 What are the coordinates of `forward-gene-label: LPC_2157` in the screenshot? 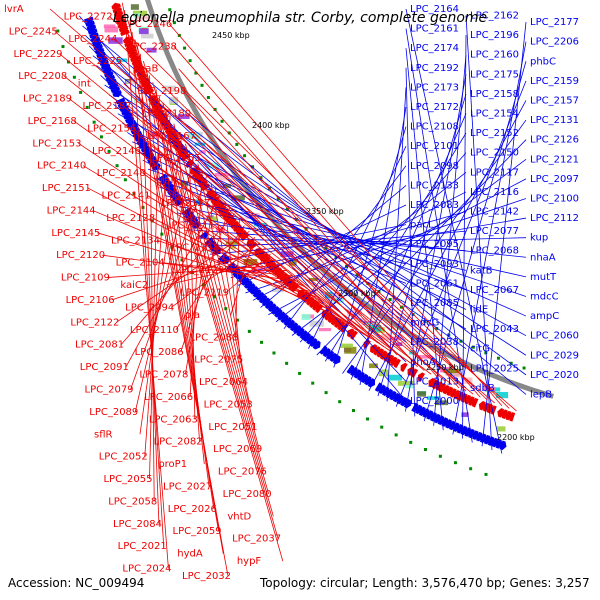 It's located at (554, 100).